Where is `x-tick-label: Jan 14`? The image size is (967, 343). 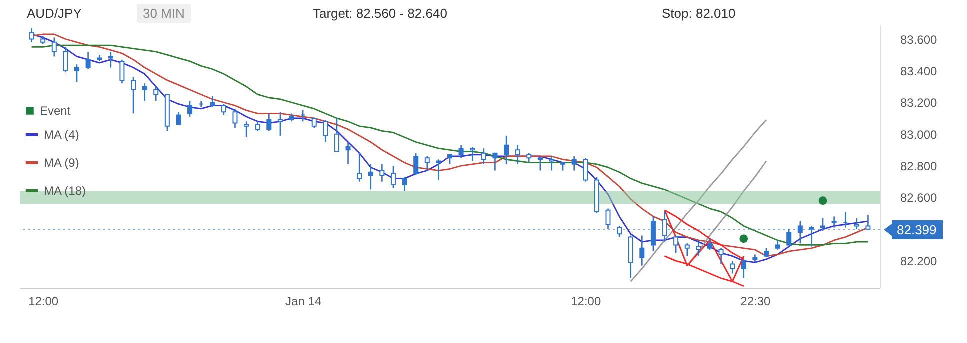 x-tick-label: Jan 14 is located at coordinates (304, 301).